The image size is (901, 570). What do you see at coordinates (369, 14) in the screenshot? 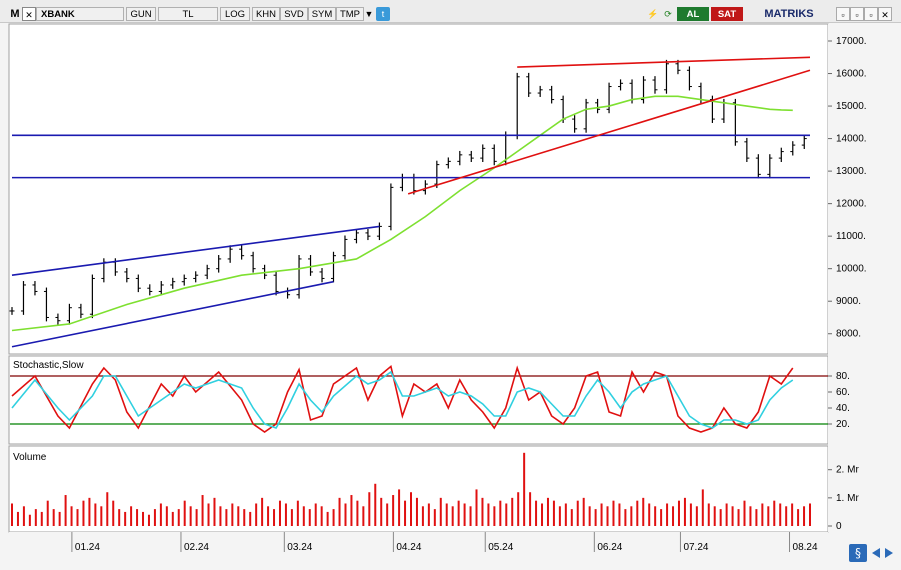
I see `dropdown-arrow-icon: ▼` at bounding box center [369, 14].